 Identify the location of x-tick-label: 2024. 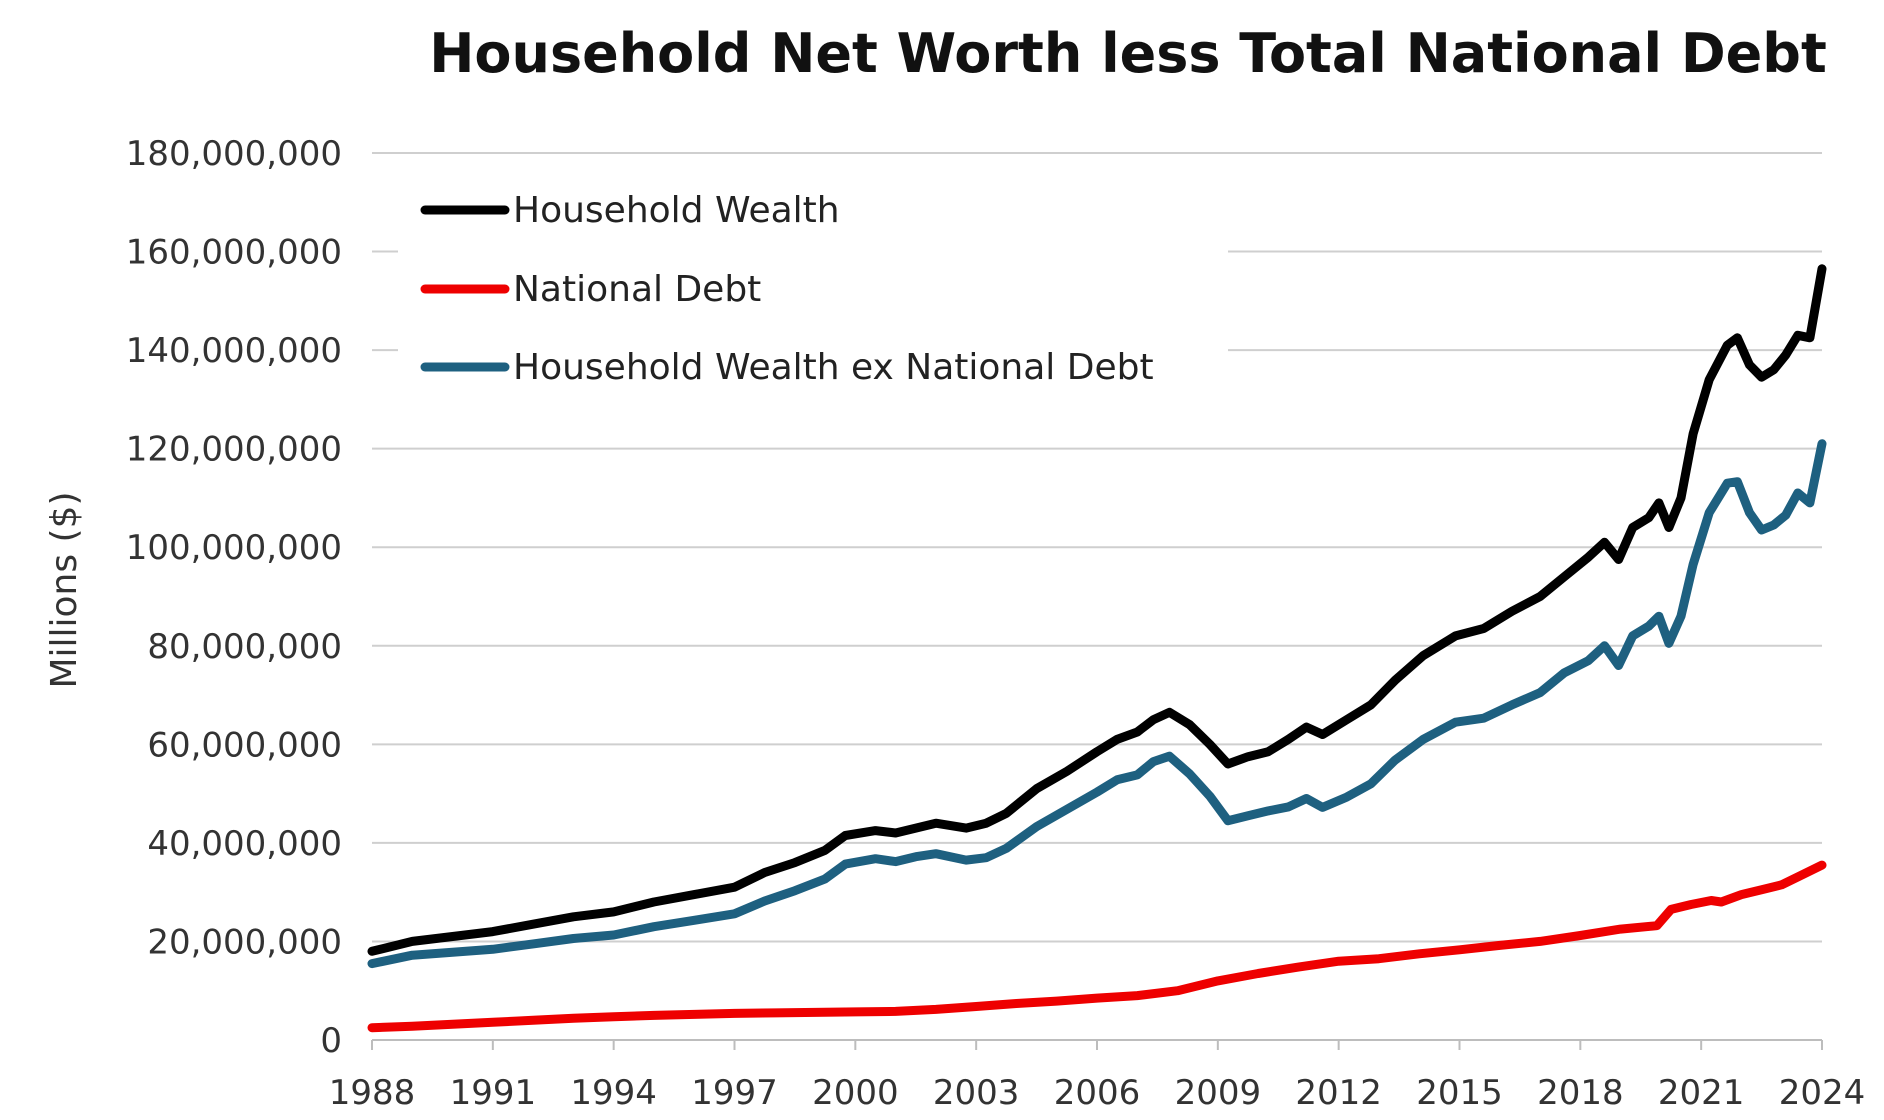
(1822, 1093).